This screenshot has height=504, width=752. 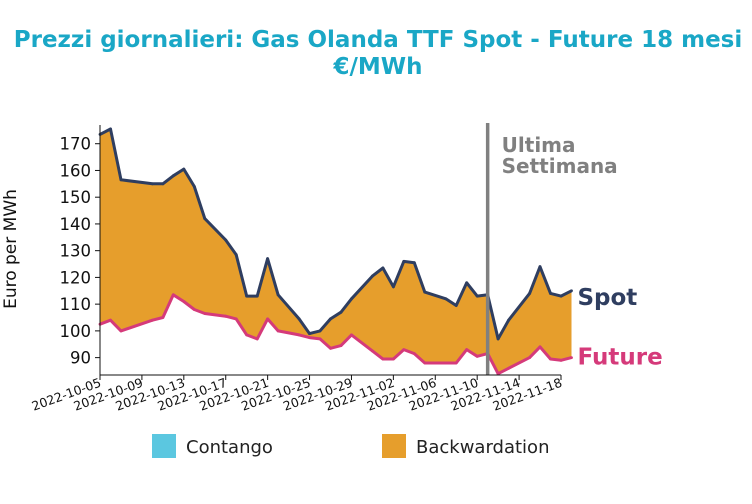 What do you see at coordinates (76, 197) in the screenshot?
I see `y-tick-label-150: 150` at bounding box center [76, 197].